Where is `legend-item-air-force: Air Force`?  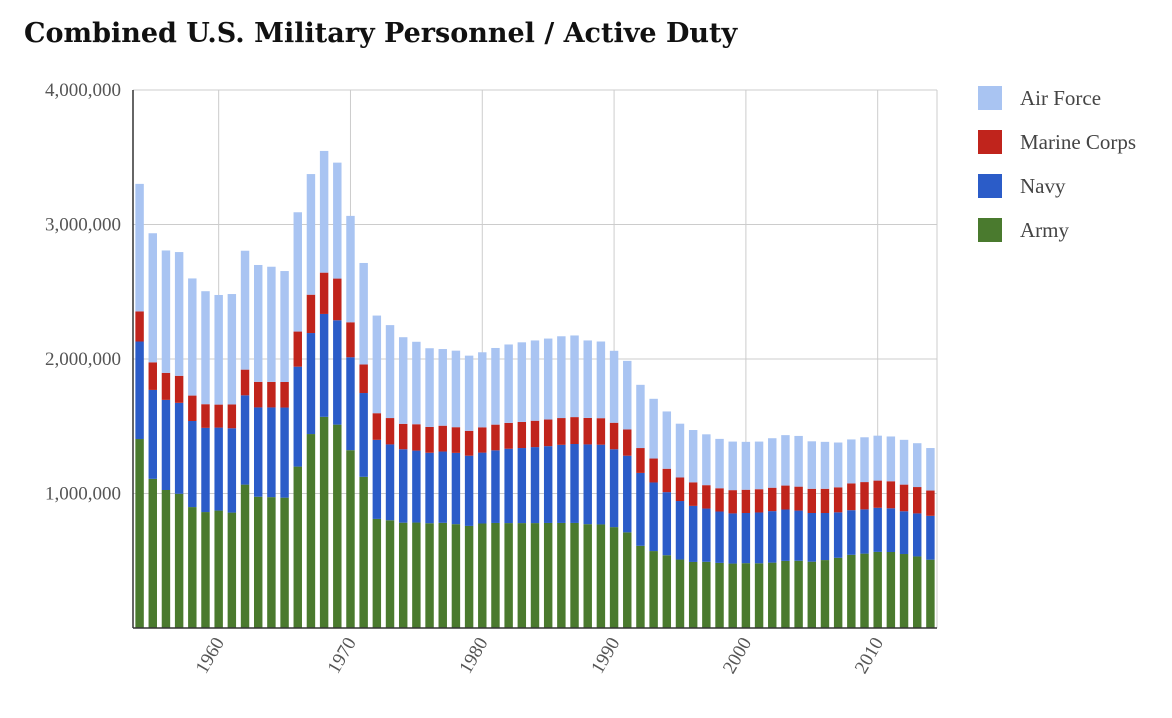
legend-item-air-force: Air Force is located at coordinates (1057, 98).